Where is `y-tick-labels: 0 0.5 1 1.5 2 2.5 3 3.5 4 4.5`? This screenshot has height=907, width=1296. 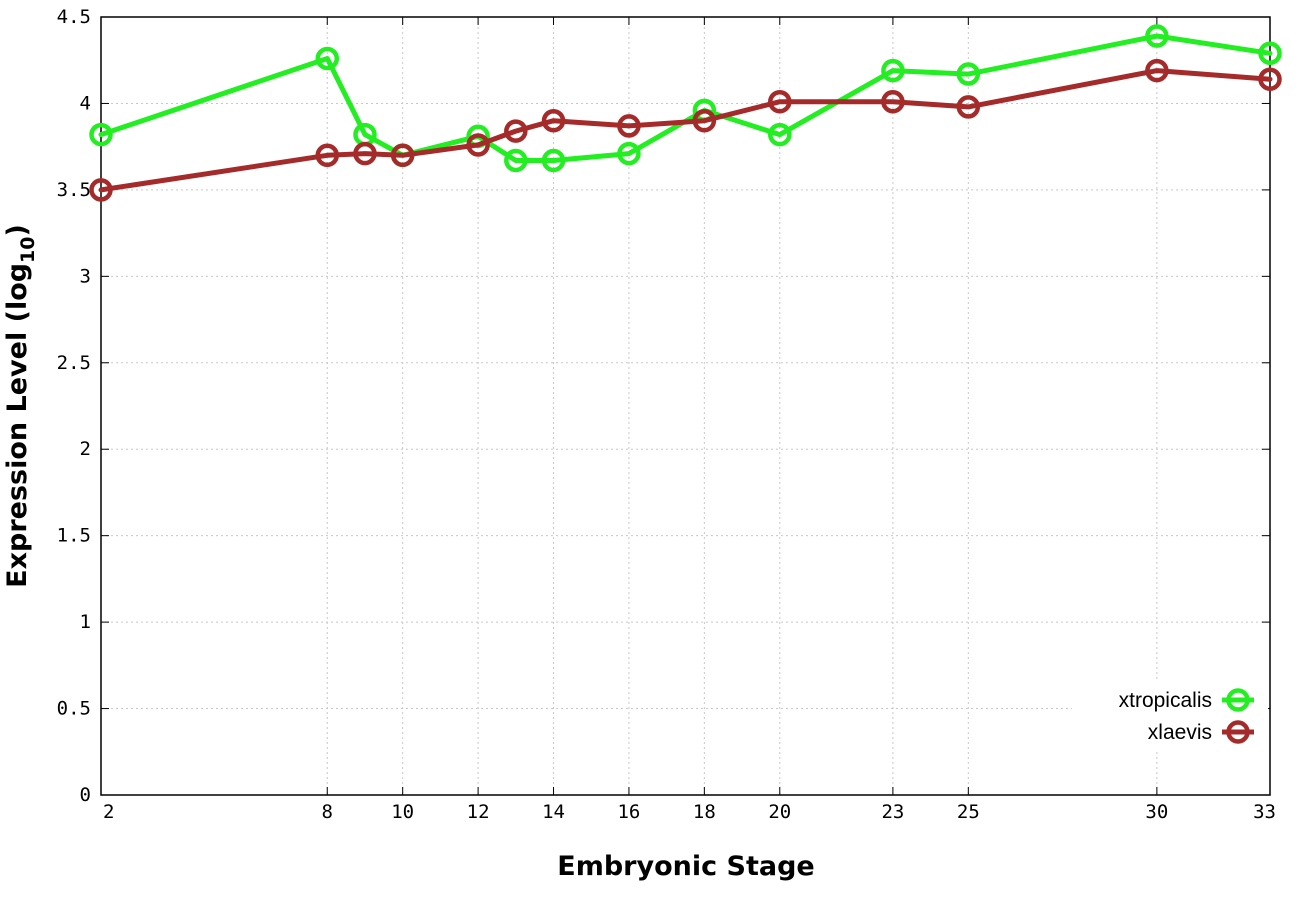
y-tick-labels: 0 0.5 1 1.5 2 2.5 3 3.5 4 4.5 is located at coordinates (74, 406).